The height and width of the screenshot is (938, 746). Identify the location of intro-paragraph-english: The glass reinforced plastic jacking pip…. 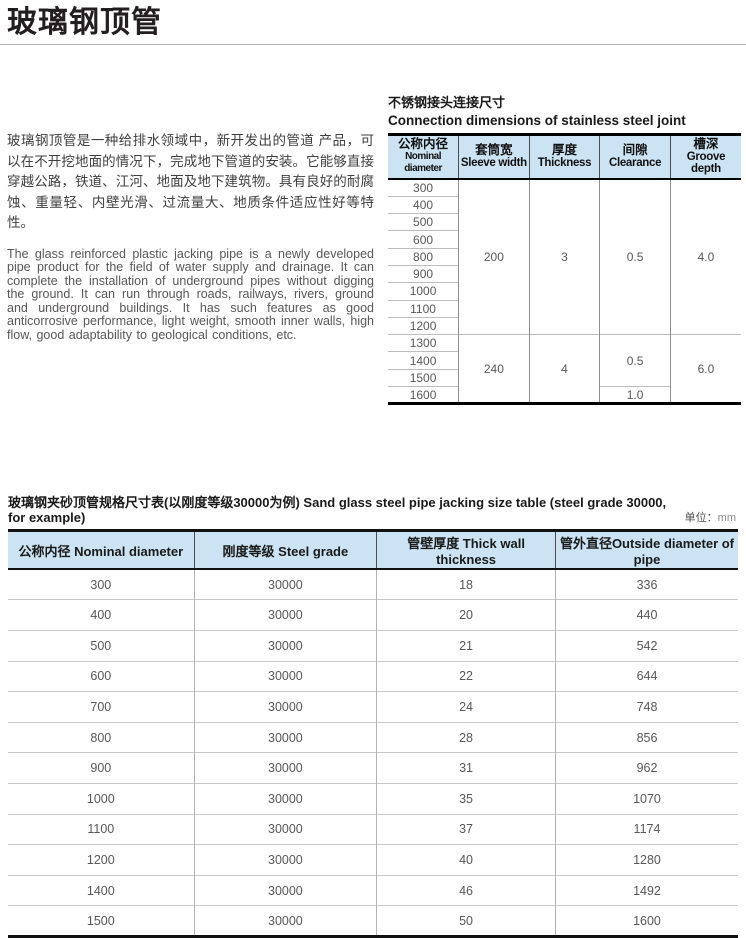
(190, 294).